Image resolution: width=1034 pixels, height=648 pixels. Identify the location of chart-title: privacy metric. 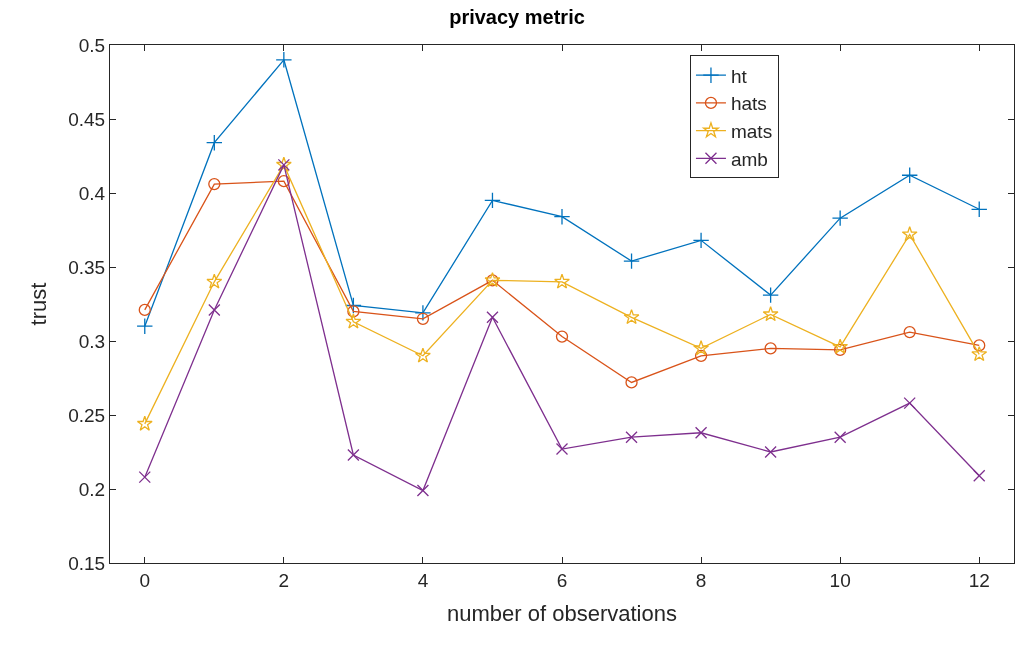
(517, 16).